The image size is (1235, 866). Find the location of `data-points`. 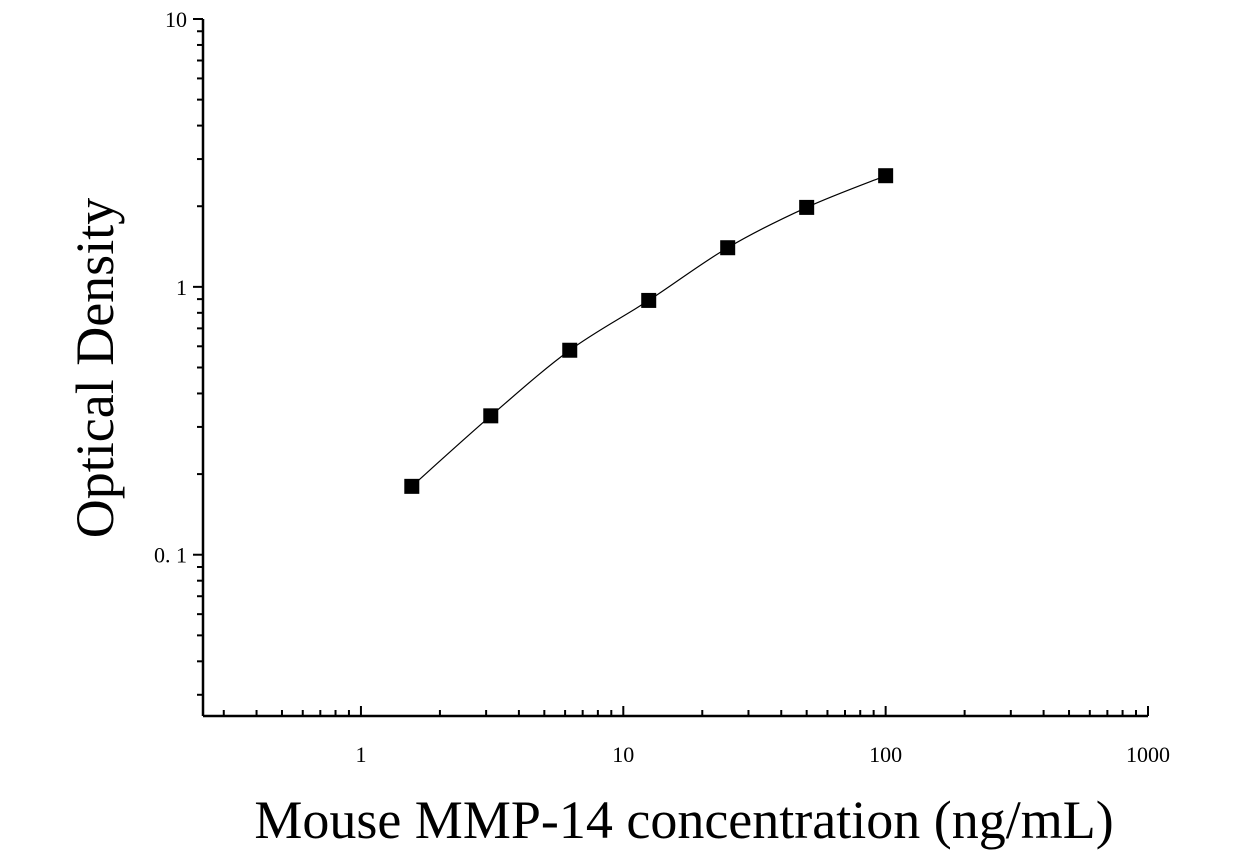

data-points is located at coordinates (649, 331).